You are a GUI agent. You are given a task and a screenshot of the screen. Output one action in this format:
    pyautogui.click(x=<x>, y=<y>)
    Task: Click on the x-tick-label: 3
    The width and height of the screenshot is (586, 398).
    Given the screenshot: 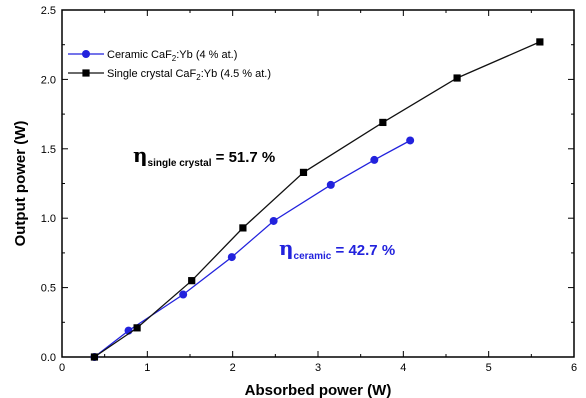 What is the action you would take?
    pyautogui.click(x=318, y=368)
    